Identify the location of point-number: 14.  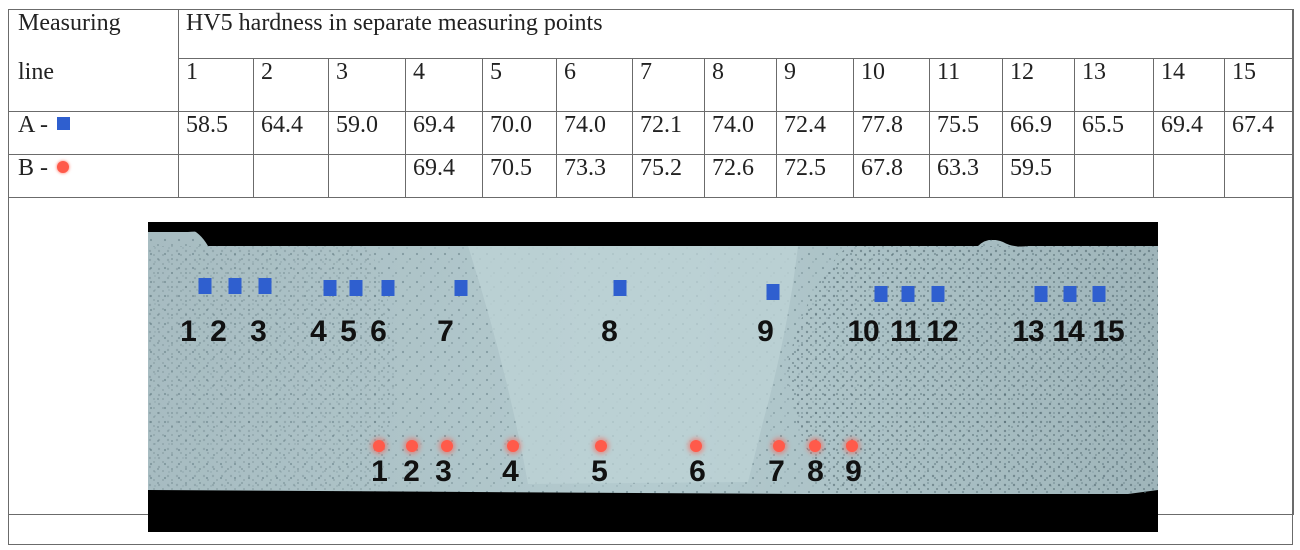
(1189, 85).